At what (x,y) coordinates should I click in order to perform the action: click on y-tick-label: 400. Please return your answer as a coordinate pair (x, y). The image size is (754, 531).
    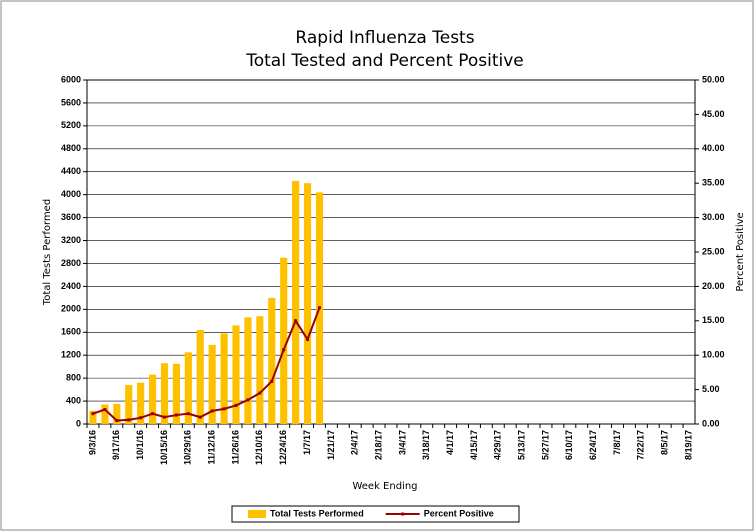
    Looking at the image, I should click on (73, 400).